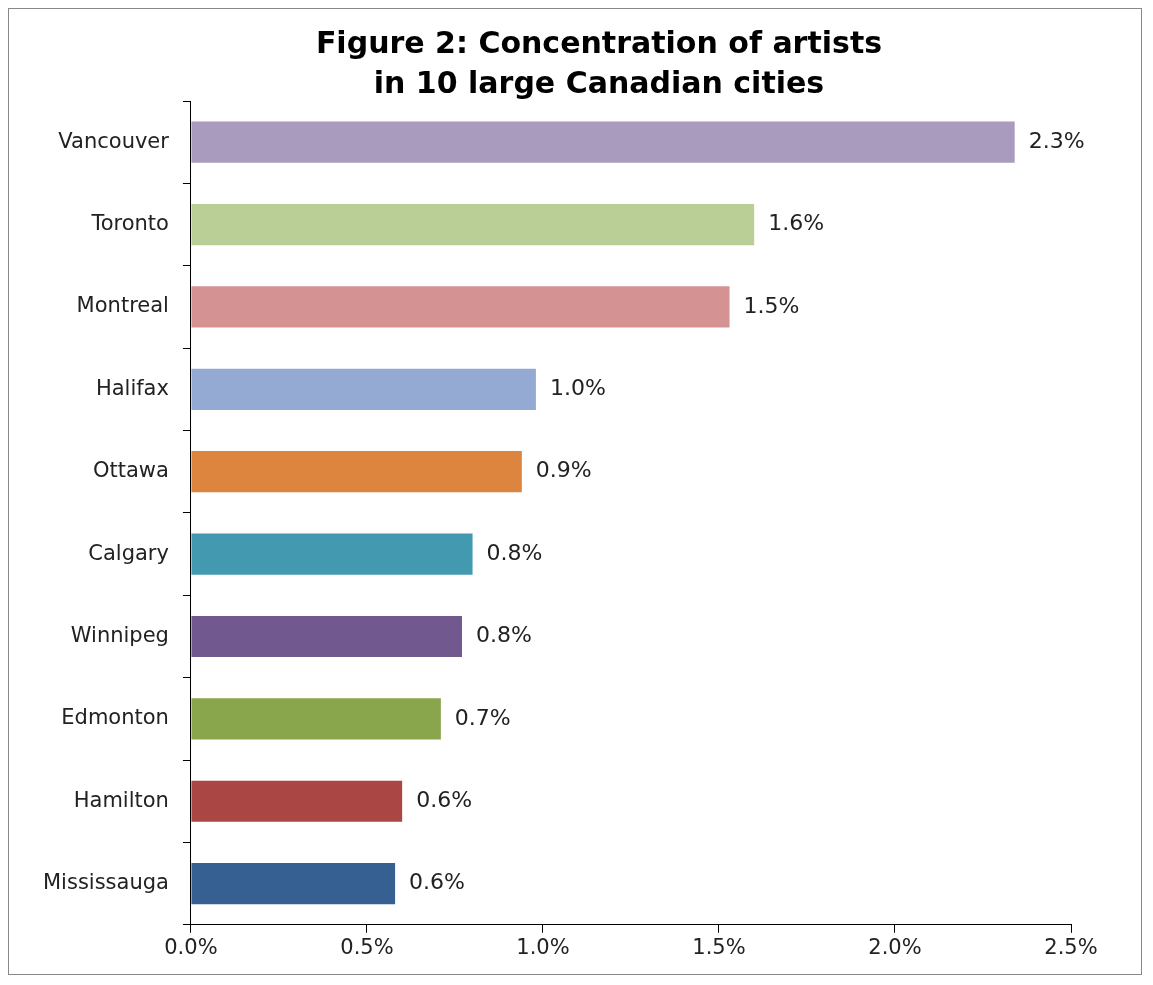  I want to click on chart-title: Figure 2: Concentration of artists in 10 large Canadian cities, so click(599, 63).